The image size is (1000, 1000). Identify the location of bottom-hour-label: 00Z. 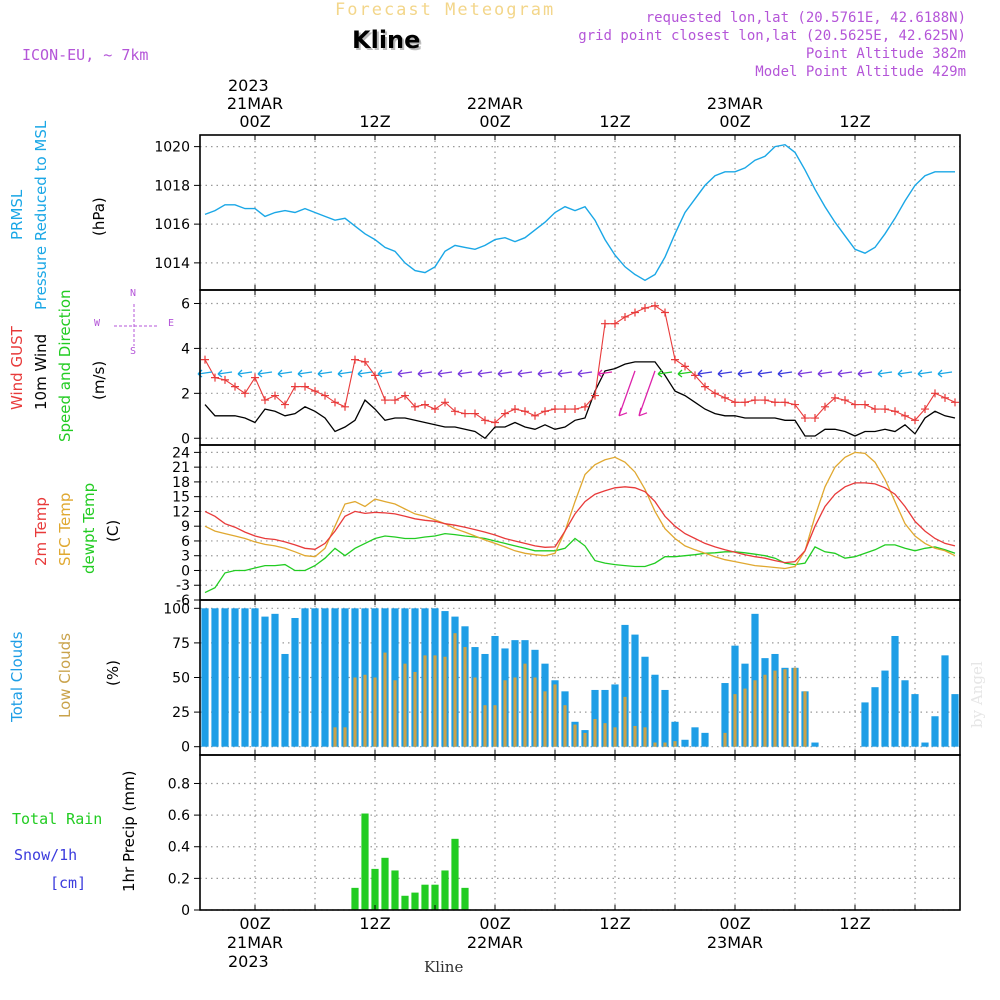
(255, 923).